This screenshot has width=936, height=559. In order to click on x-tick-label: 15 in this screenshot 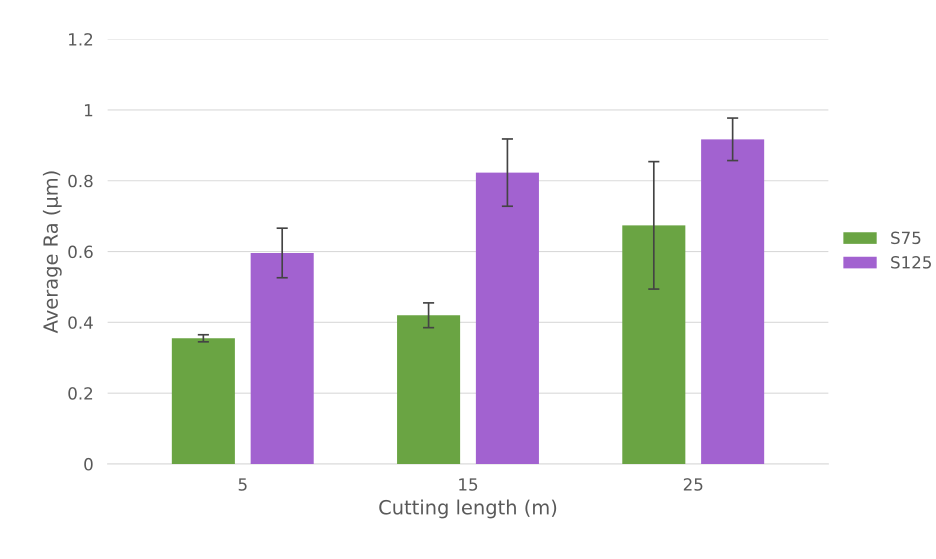, I will do `click(468, 484)`.